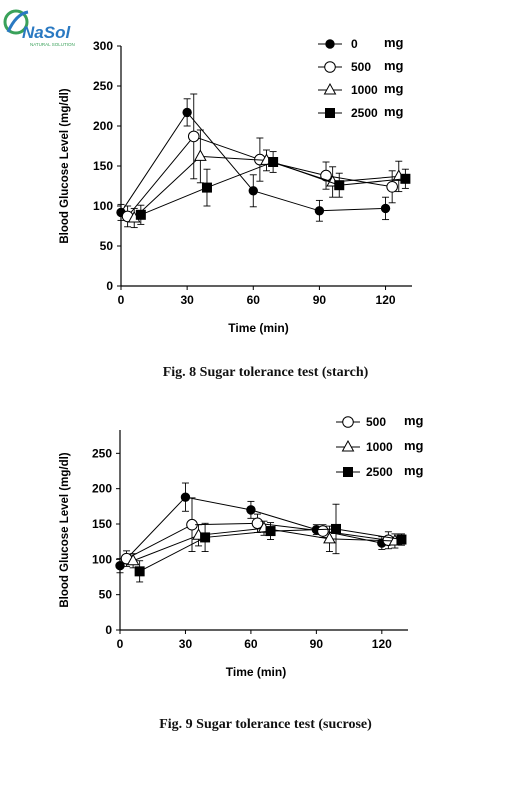 Image resolution: width=531 pixels, height=801 pixels. Describe the element at coordinates (46, 32) in the screenshot. I see `logo-brand: NaSol` at that location.